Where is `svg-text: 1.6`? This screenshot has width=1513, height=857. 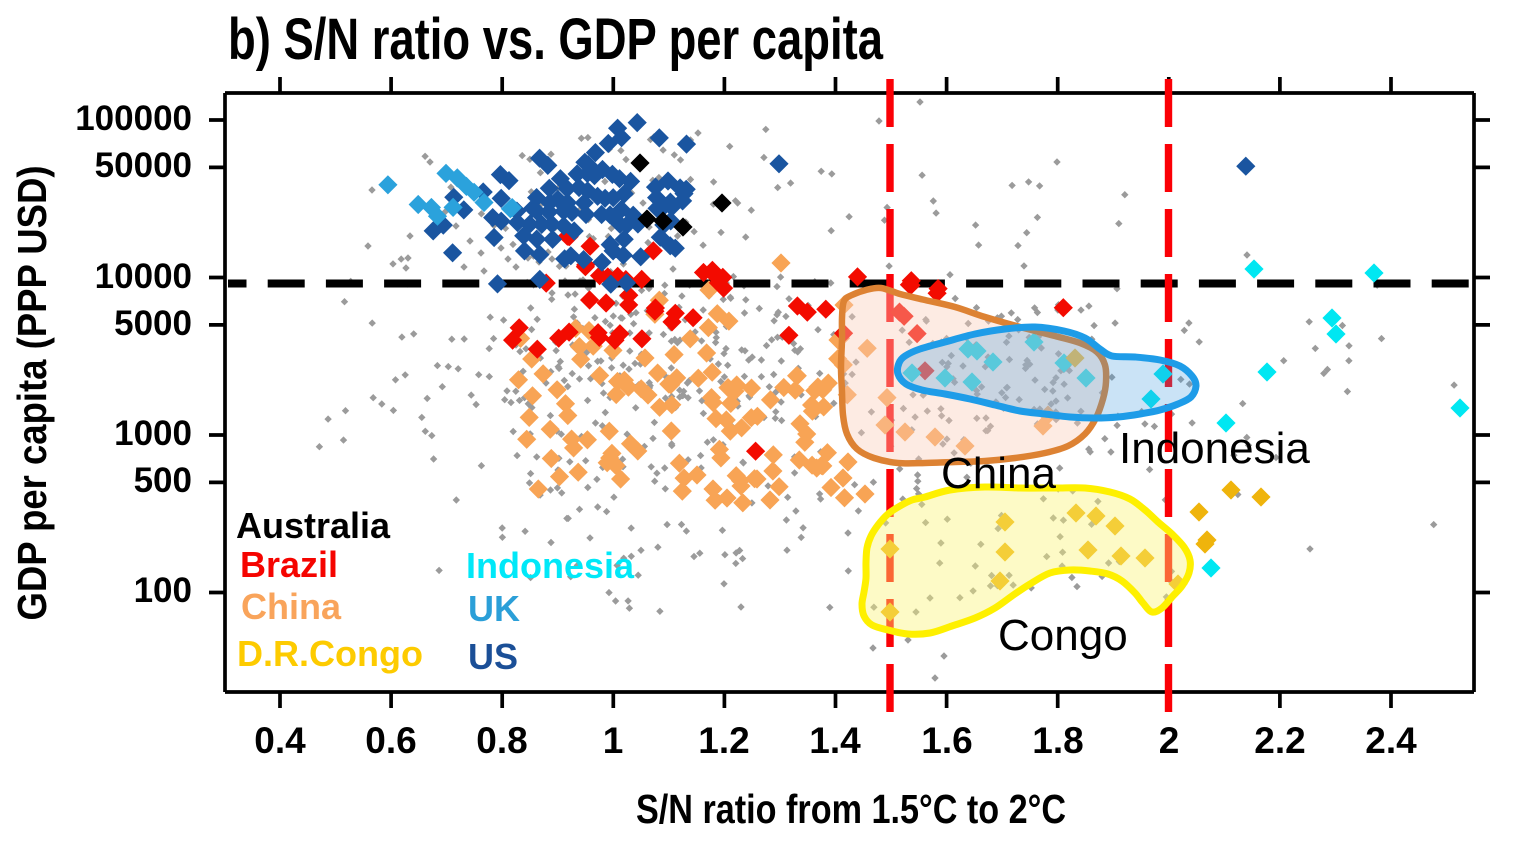
svg-text: 1.6 is located at coordinates (946, 740).